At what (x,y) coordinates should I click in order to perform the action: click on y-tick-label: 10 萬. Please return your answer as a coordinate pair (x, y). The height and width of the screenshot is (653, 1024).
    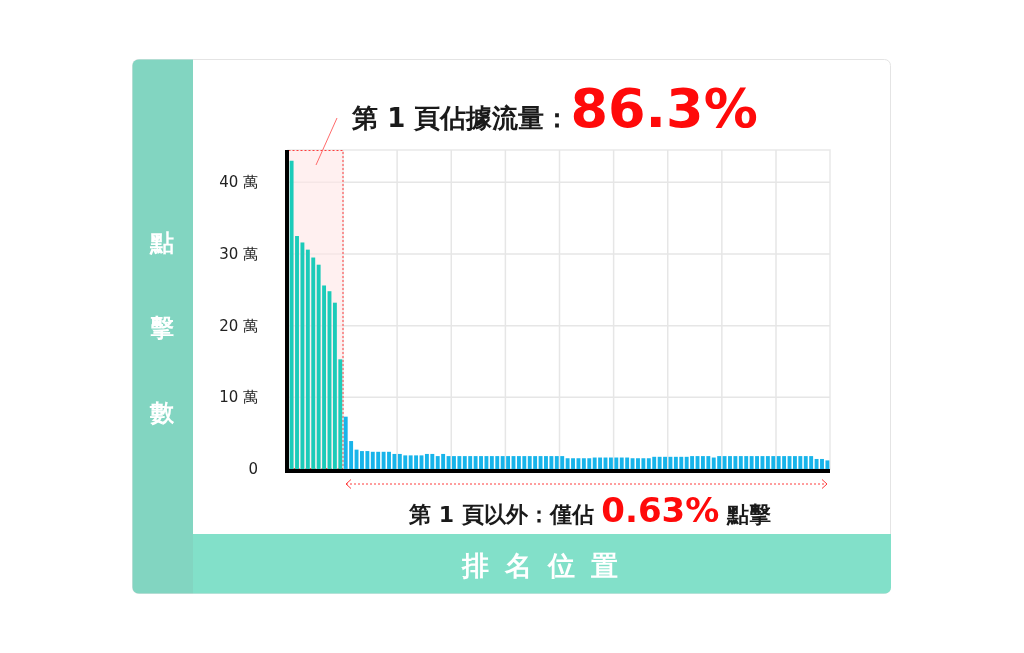
    Looking at the image, I should click on (238, 397).